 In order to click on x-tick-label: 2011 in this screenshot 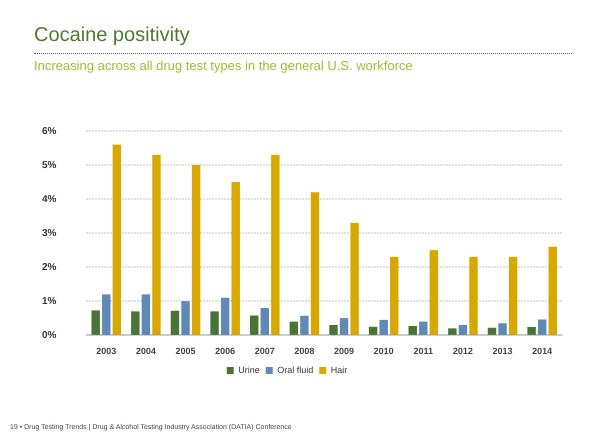, I will do `click(424, 351)`.